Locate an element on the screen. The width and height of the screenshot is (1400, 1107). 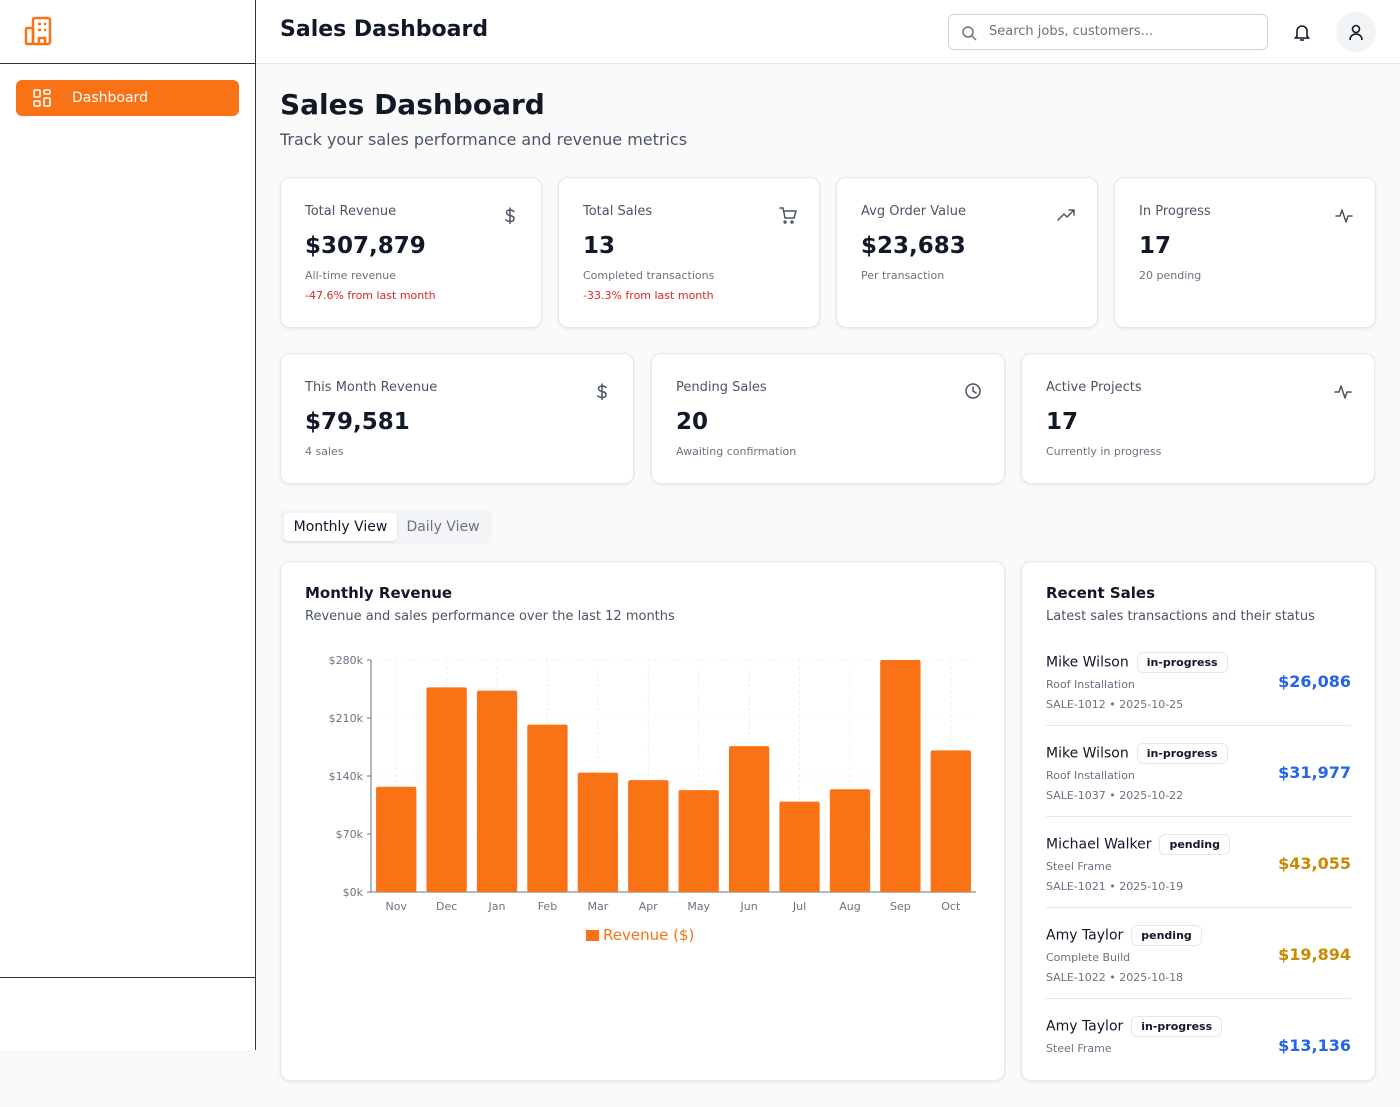
sale-row: Amy Taylor in-progress Steel Frame $13,136 is located at coordinates (1198, 1061).